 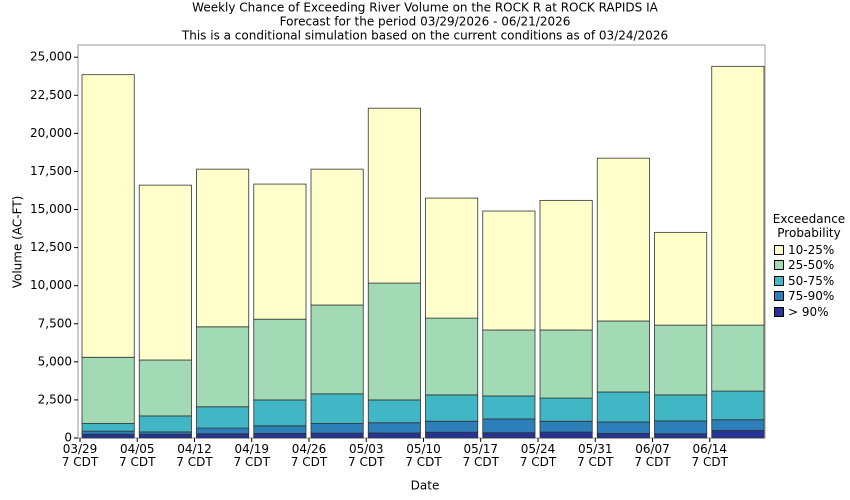 I want to click on y-tick-label: 2,500, so click(x=55, y=399).